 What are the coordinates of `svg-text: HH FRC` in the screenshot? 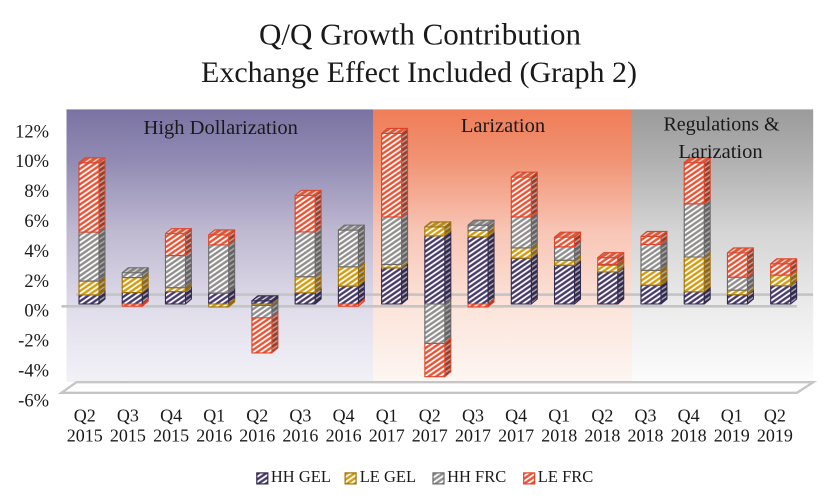 It's located at (476, 476).